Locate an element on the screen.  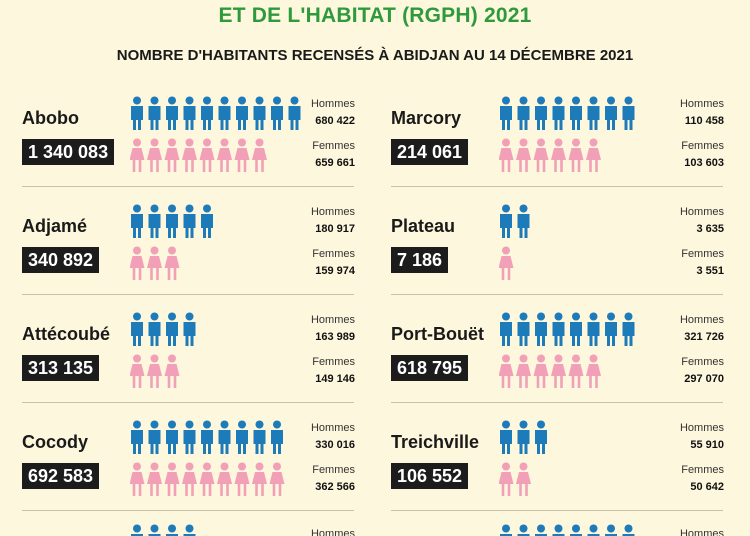
women-count: 50 642 is located at coordinates (707, 487).